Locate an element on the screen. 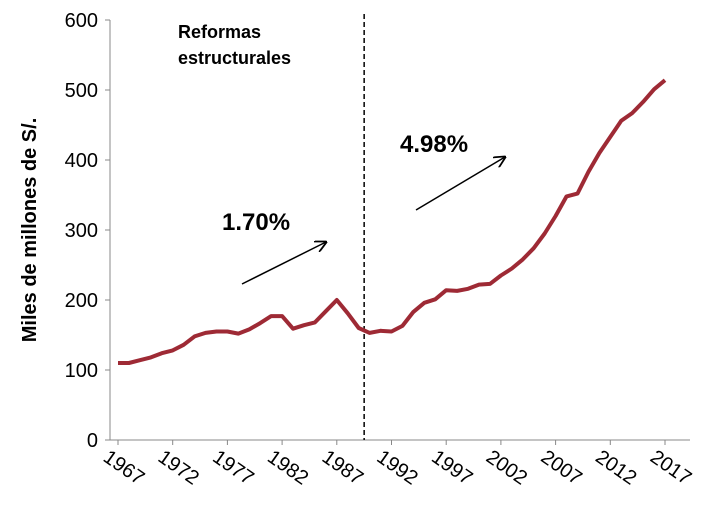 Image resolution: width=721 pixels, height=508 pixels. y-tick-label: 100 is located at coordinates (81, 371).